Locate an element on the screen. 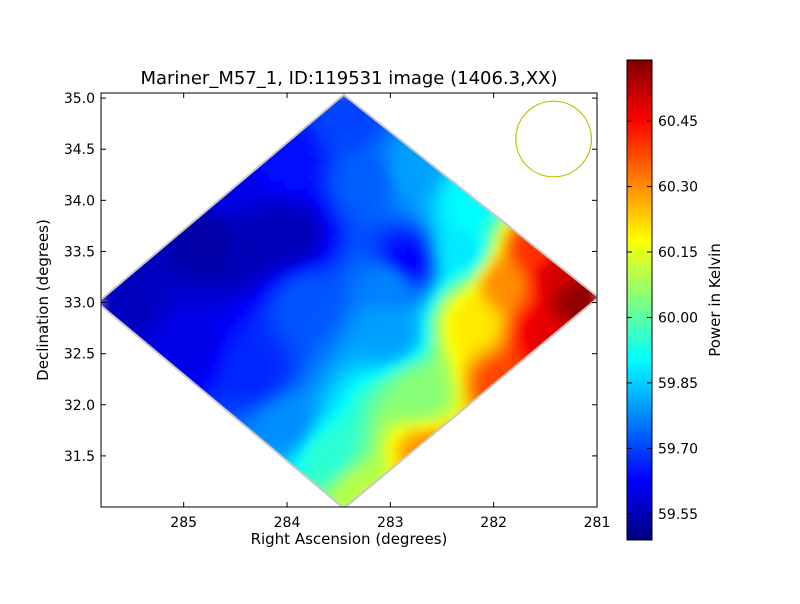  y-tick-label: 34.0 is located at coordinates (79, 201).